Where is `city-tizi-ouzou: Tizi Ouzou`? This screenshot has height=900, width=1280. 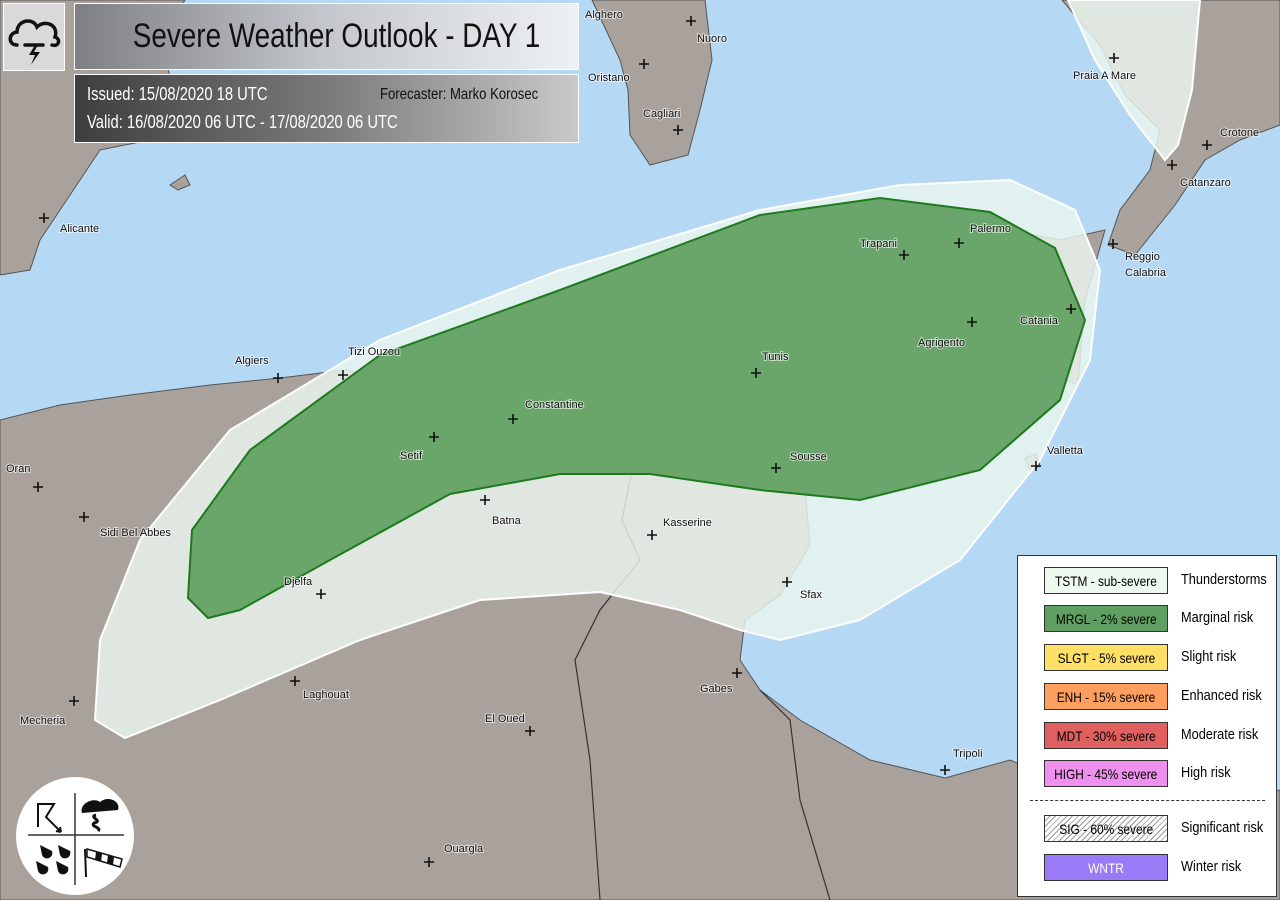 city-tizi-ouzou: Tizi Ouzou is located at coordinates (369, 362).